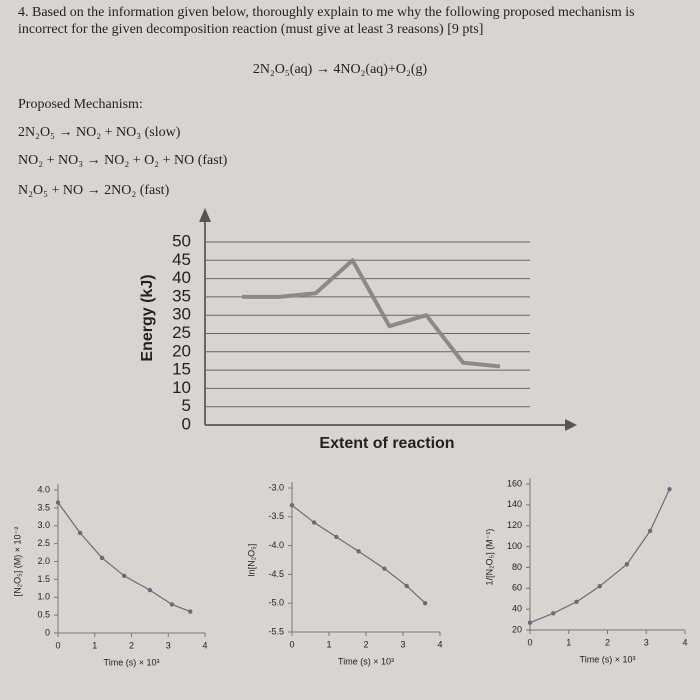 The image size is (700, 700). I want to click on y-tick-label: -3.5, so click(276, 516).